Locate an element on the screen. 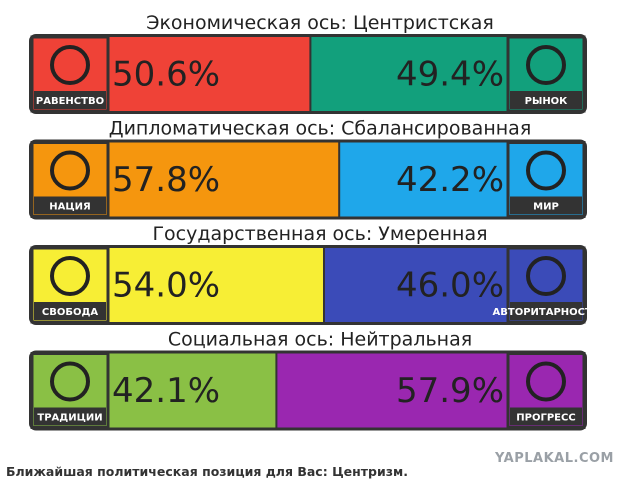  axis-title: Экономическая ось: Центристская is located at coordinates (320, 23).